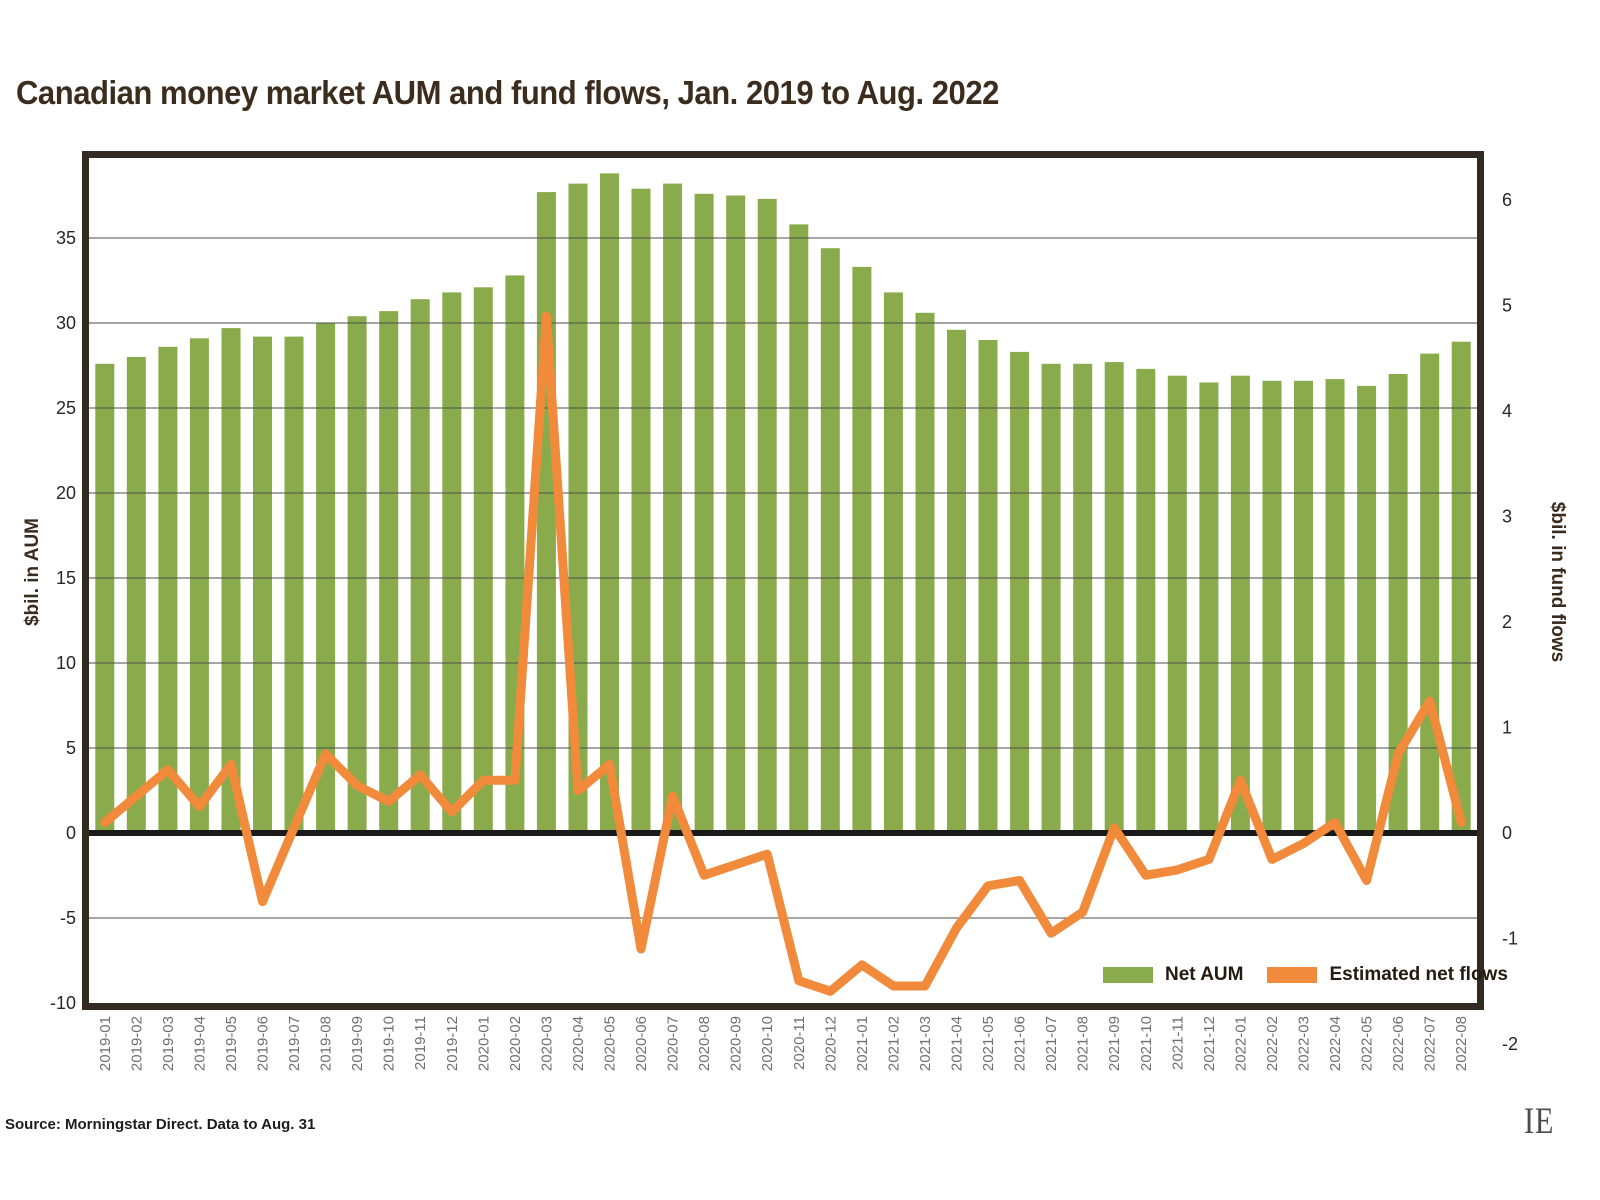 The width and height of the screenshot is (1600, 1200). Describe the element at coordinates (1461, 1043) in the screenshot. I see `x-axis-label: 2022-08` at that location.